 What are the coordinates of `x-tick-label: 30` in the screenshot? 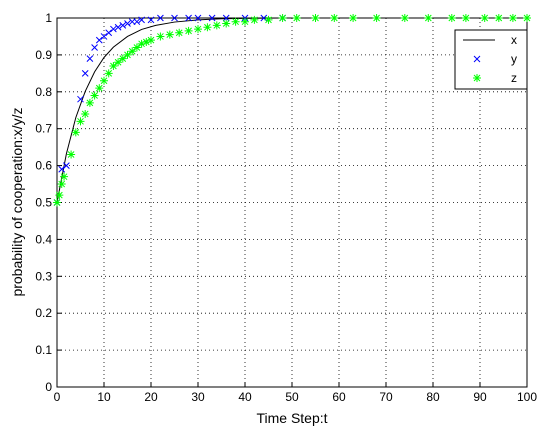 It's located at (198, 397).